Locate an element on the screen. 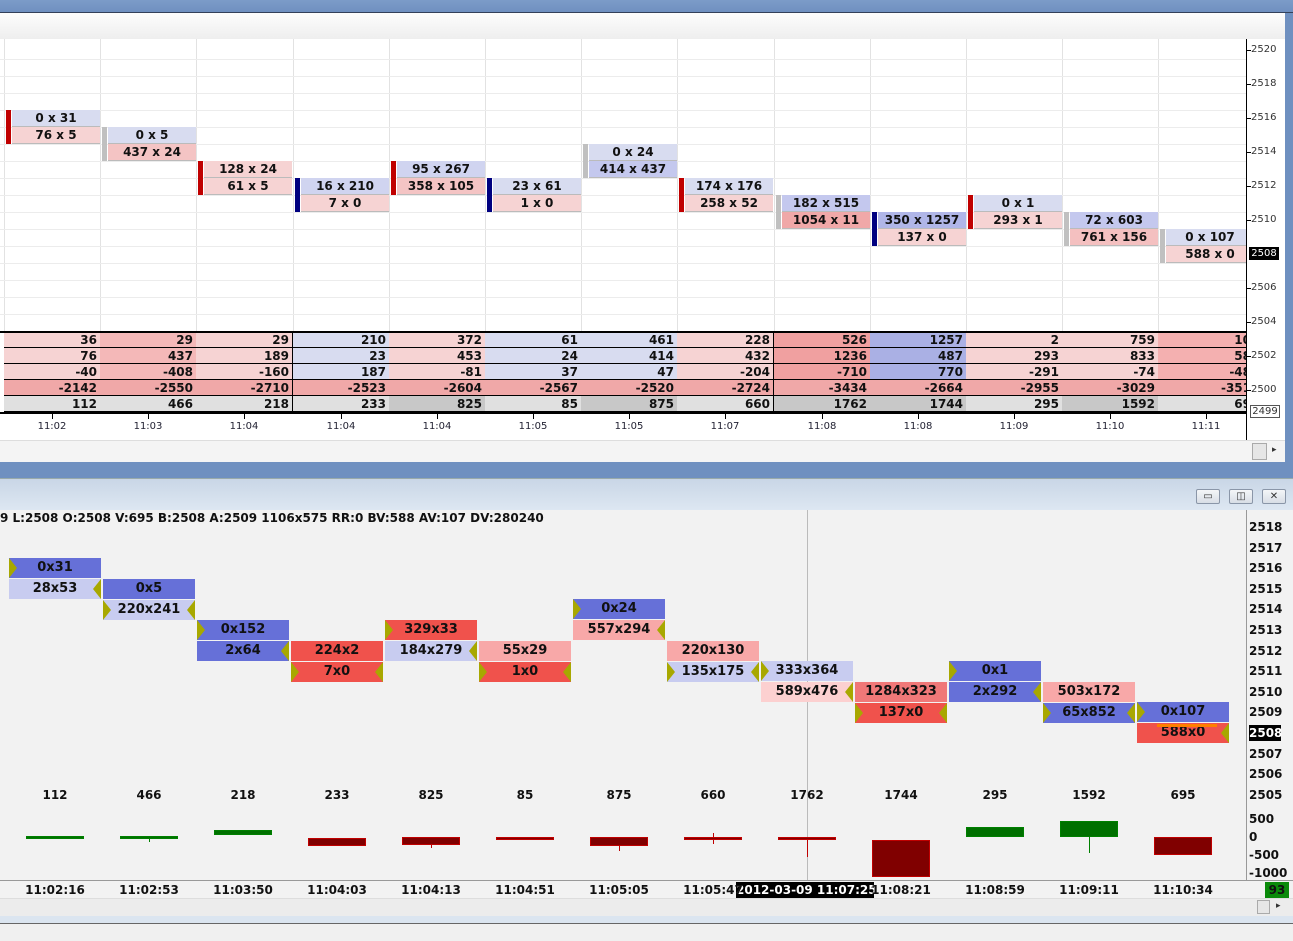 The width and height of the screenshot is (1293, 941). time-label: 11:08 is located at coordinates (918, 426).